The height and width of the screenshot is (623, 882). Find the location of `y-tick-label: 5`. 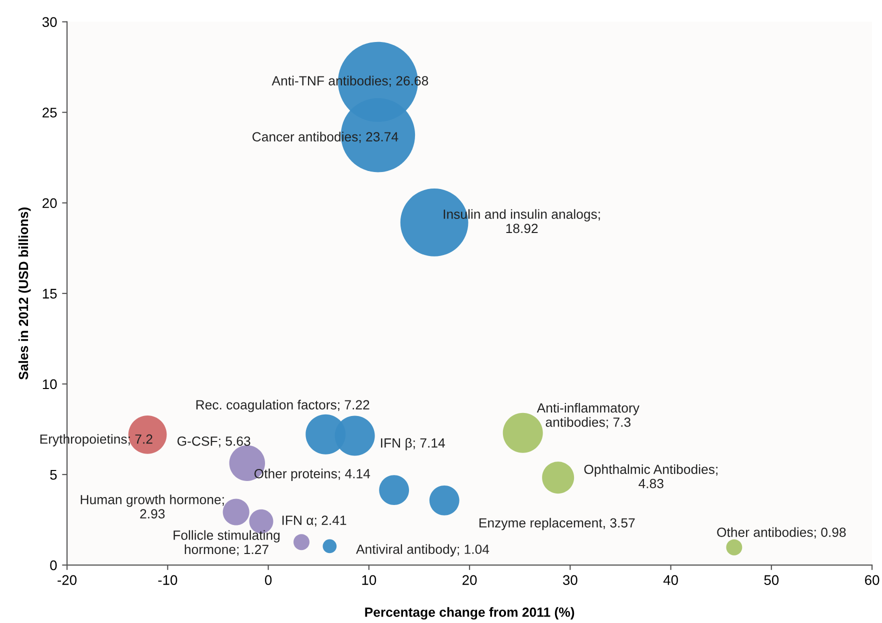

y-tick-label: 5 is located at coordinates (53, 475).